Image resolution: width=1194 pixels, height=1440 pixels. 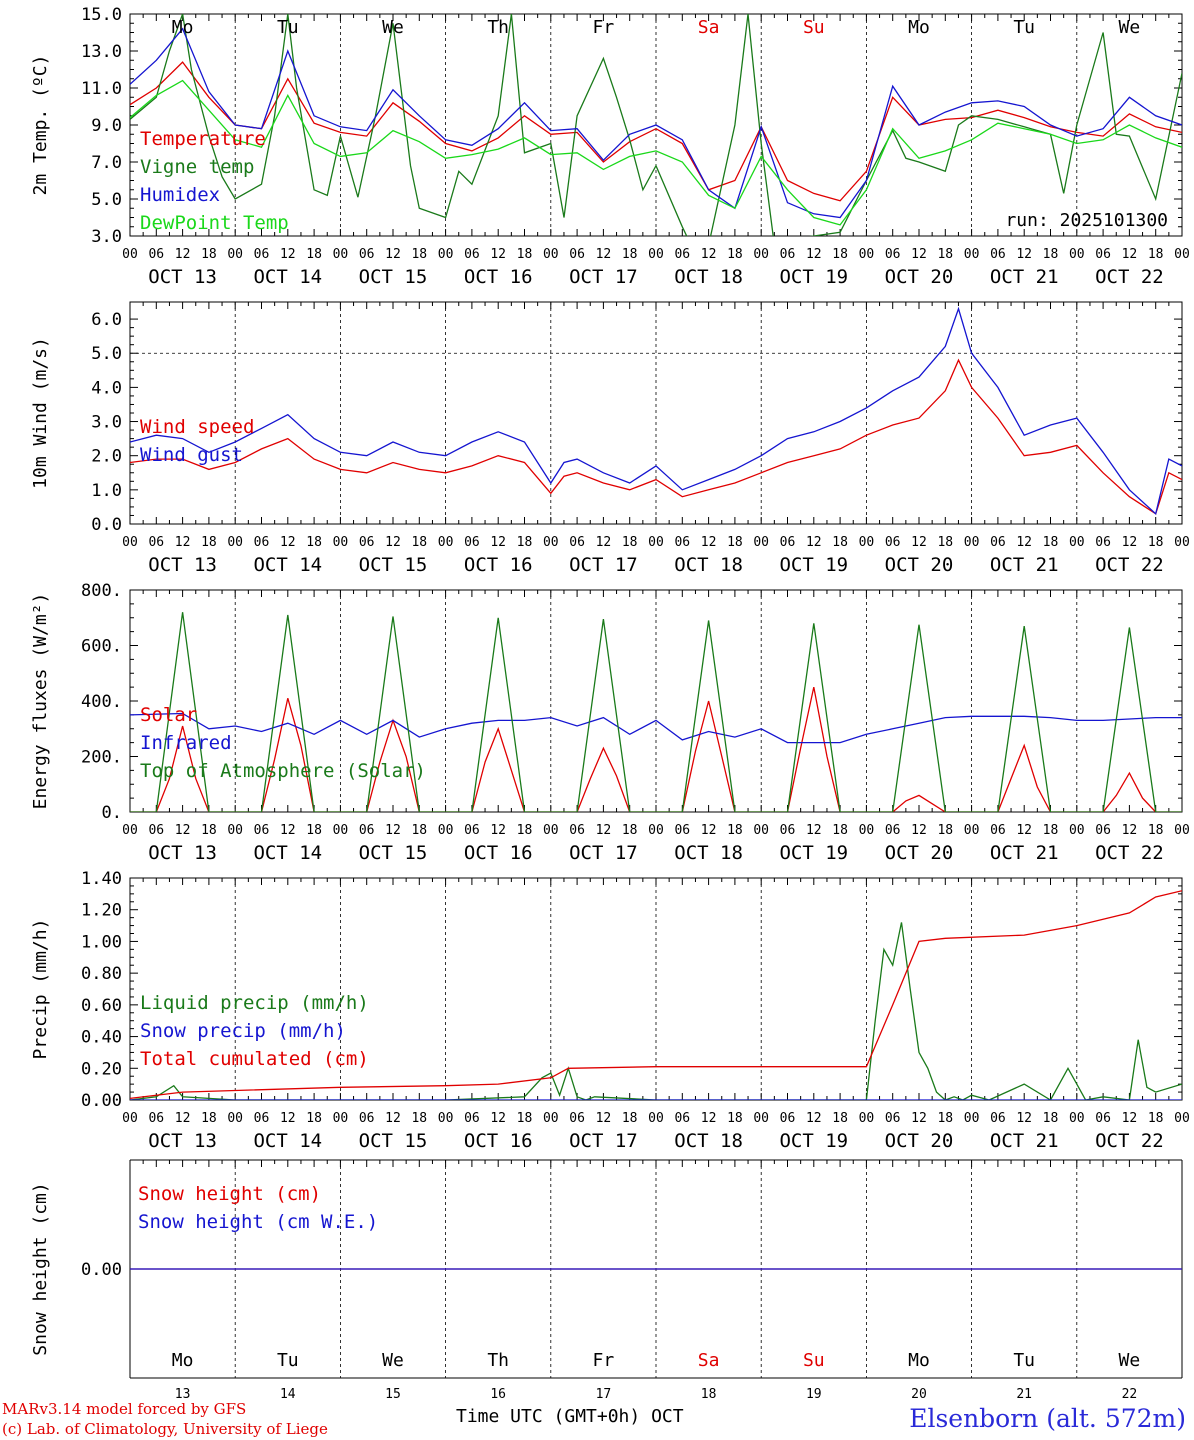 I want to click on weekday-label: Mo, so click(x=183, y=1360).